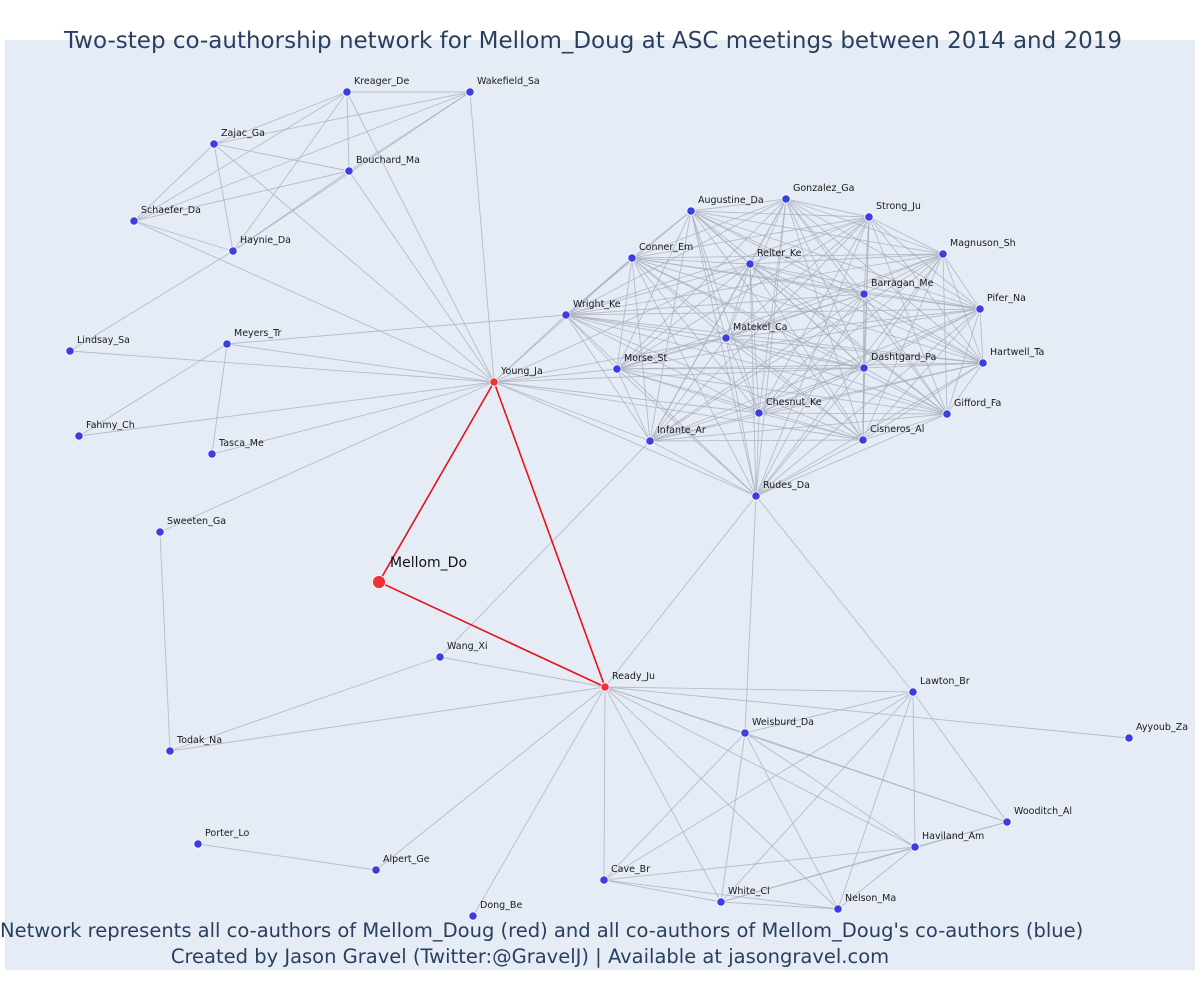  I want to click on node-label-pifer-na: Pifer_Na, so click(1006, 298).